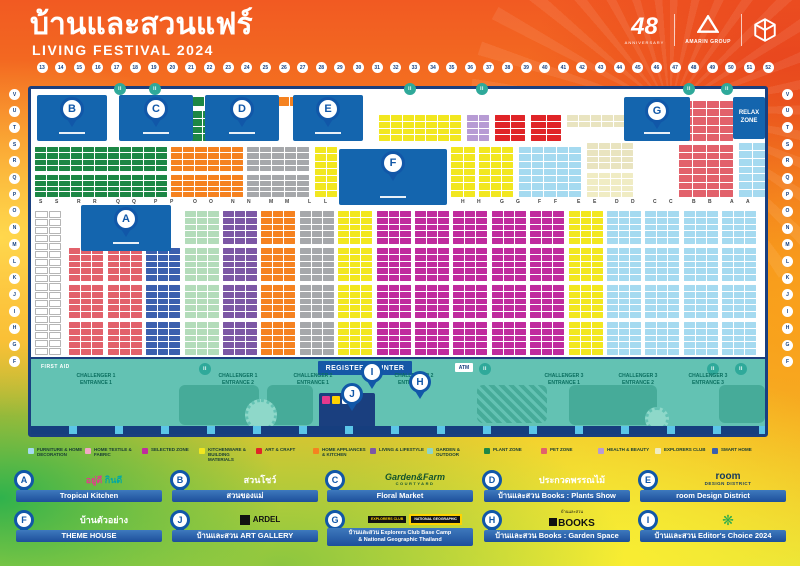 This screenshot has height=566, width=800. Describe the element at coordinates (156, 109) in the screenshot. I see `map-pin-head-C: C` at that location.